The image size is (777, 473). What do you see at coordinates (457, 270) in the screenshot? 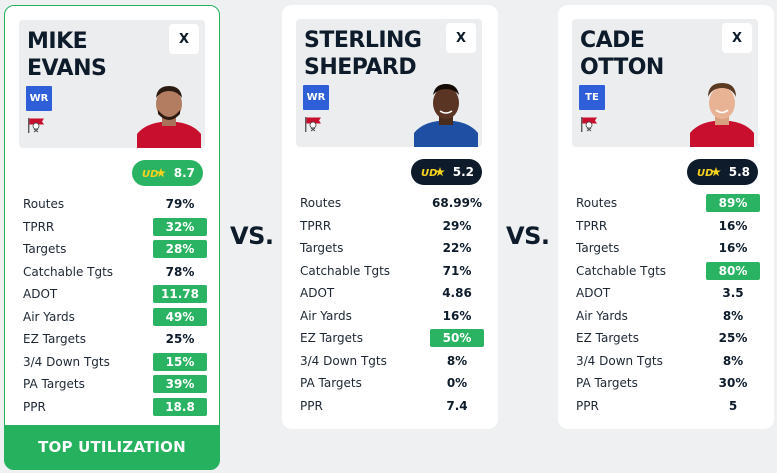
I see `stat-value: 71%` at bounding box center [457, 270].